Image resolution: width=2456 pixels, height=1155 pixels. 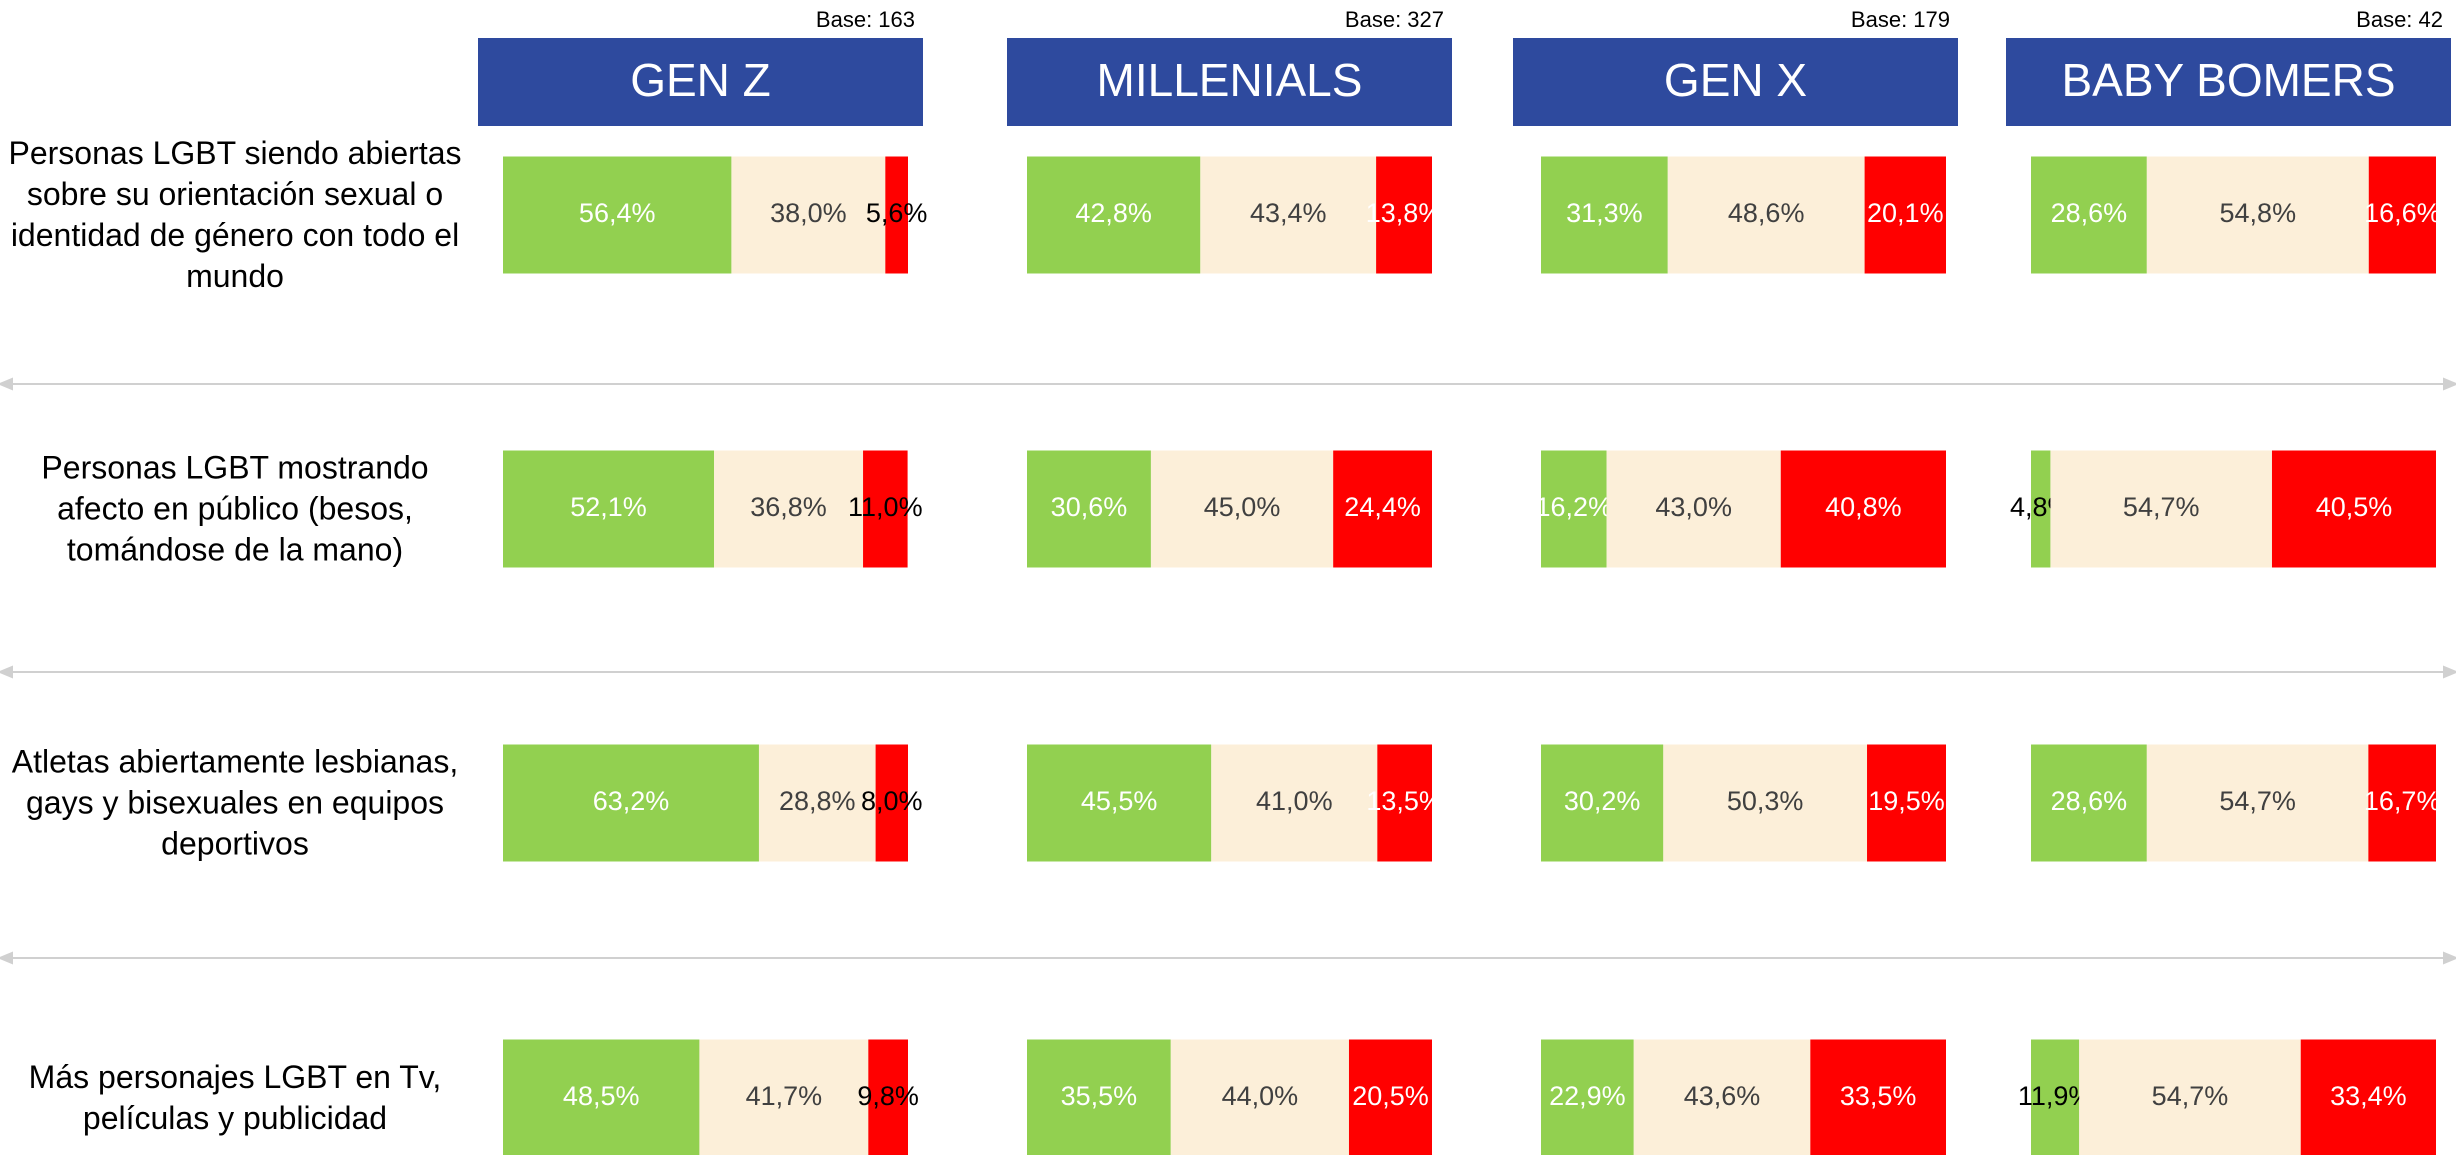 I want to click on value-label: 50,3%, so click(x=1765, y=801).